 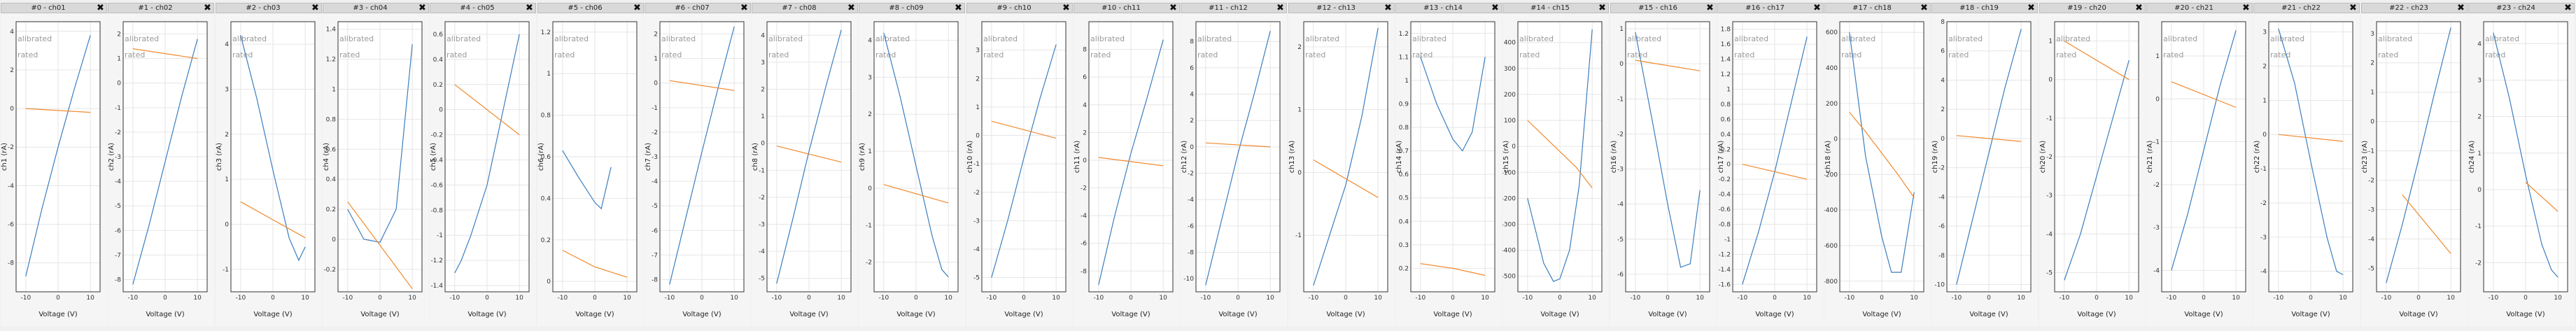 I want to click on y-tick-label: -0.2, so click(x=1724, y=179).